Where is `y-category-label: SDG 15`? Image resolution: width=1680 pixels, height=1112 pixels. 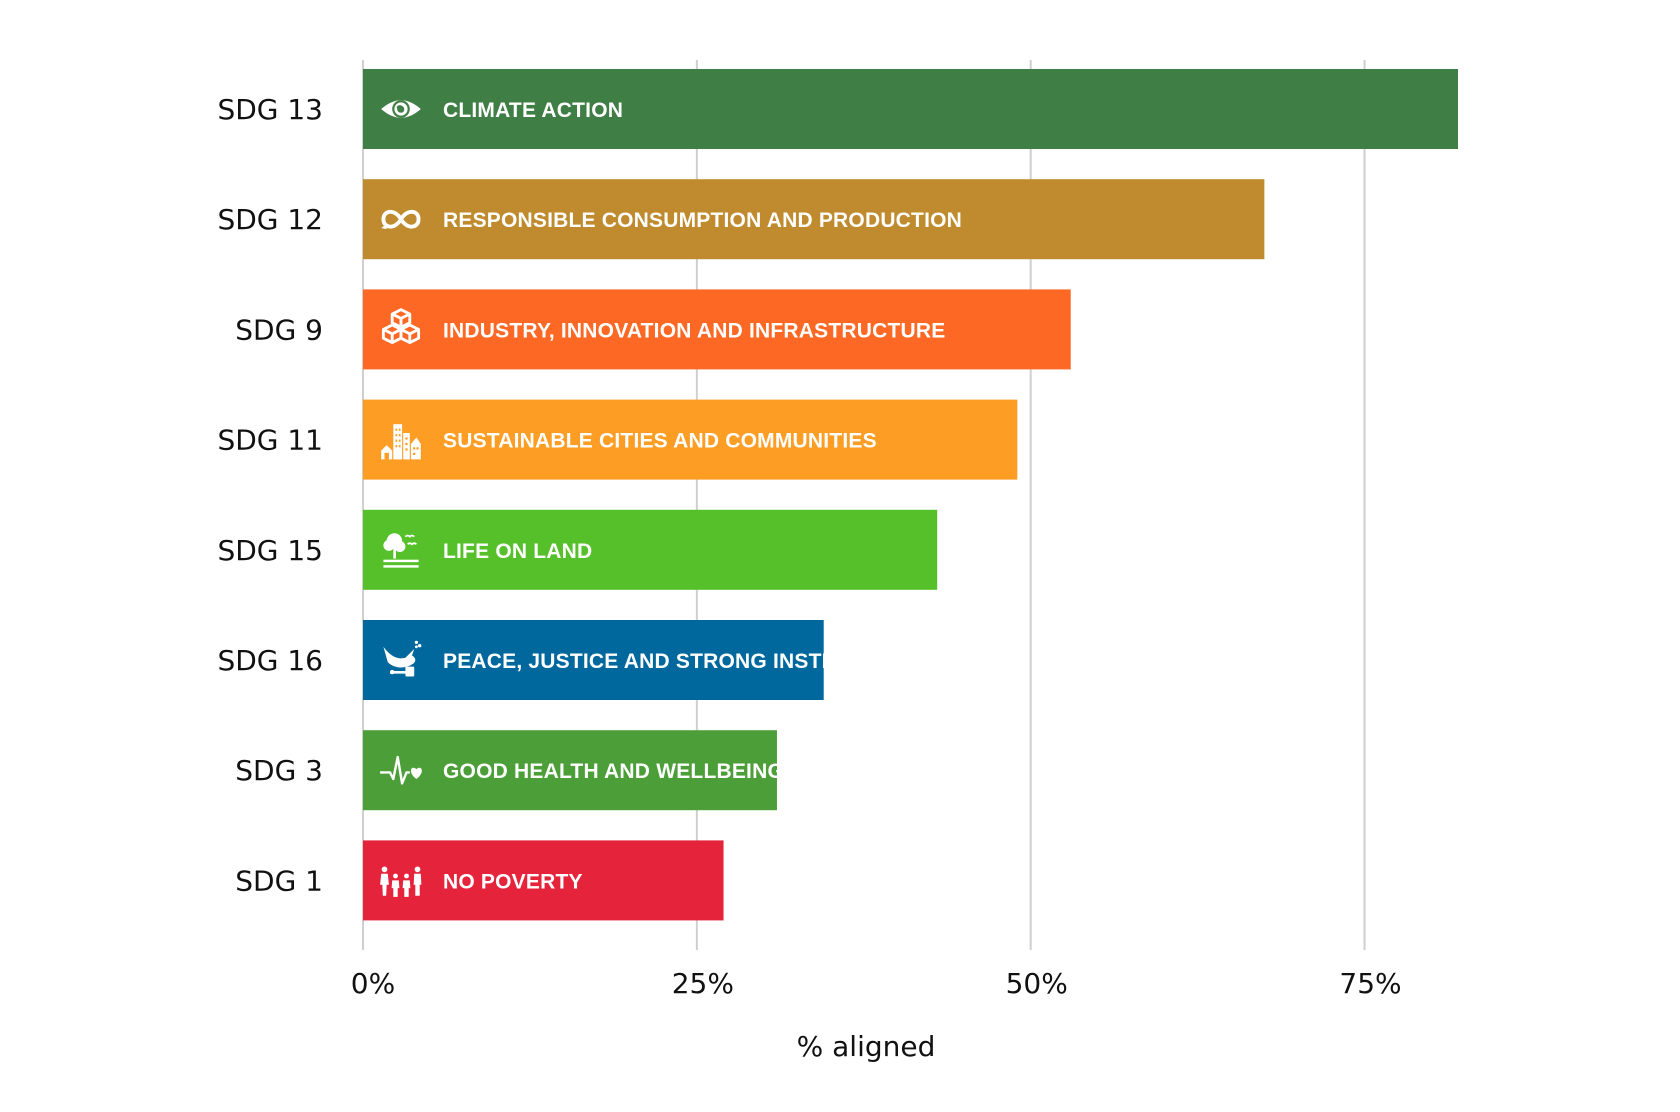 y-category-label: SDG 15 is located at coordinates (270, 550).